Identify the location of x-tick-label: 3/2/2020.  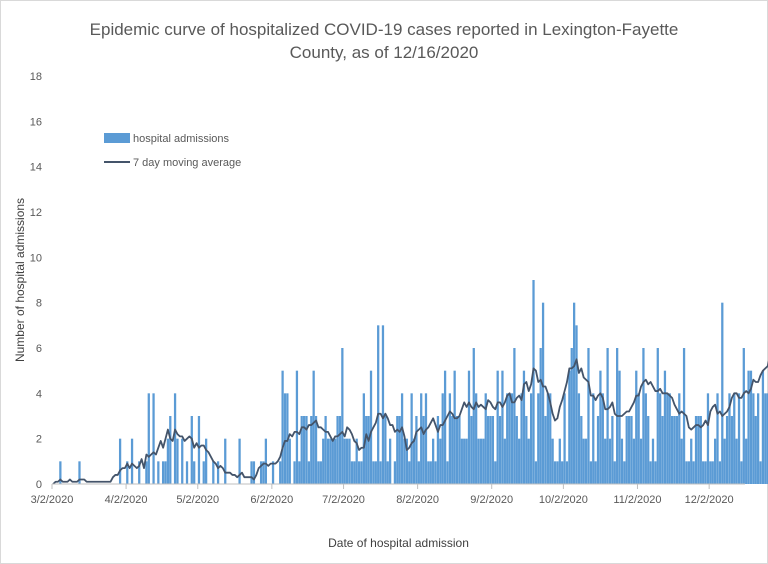
(52, 500).